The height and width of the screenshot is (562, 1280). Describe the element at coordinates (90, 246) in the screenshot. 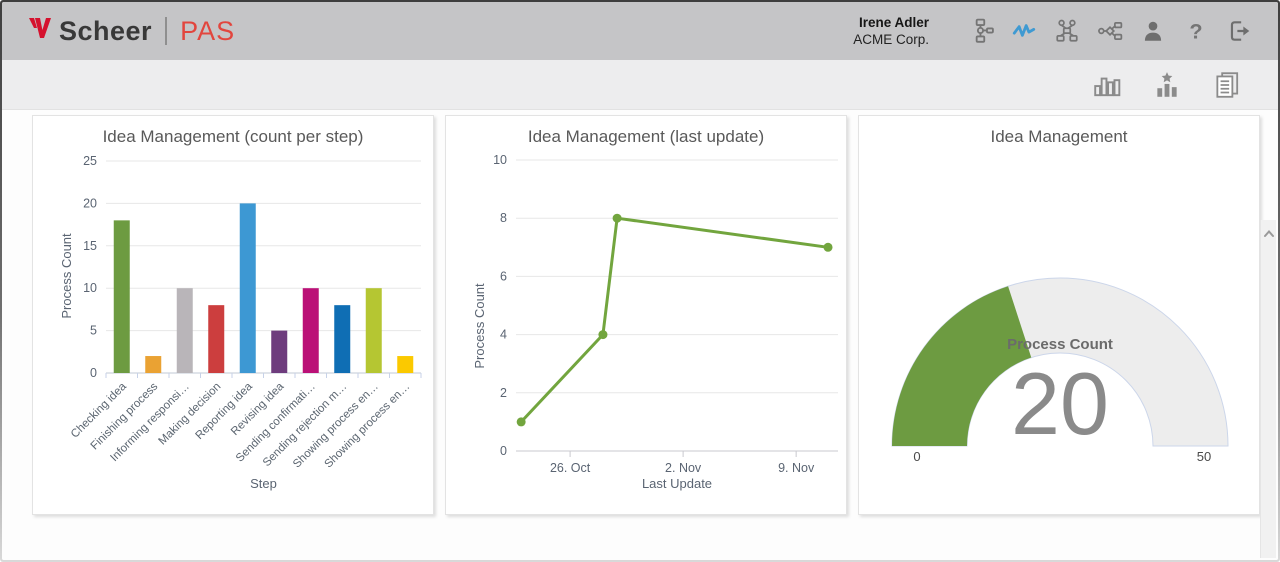

I see `svg-text: 15` at that location.